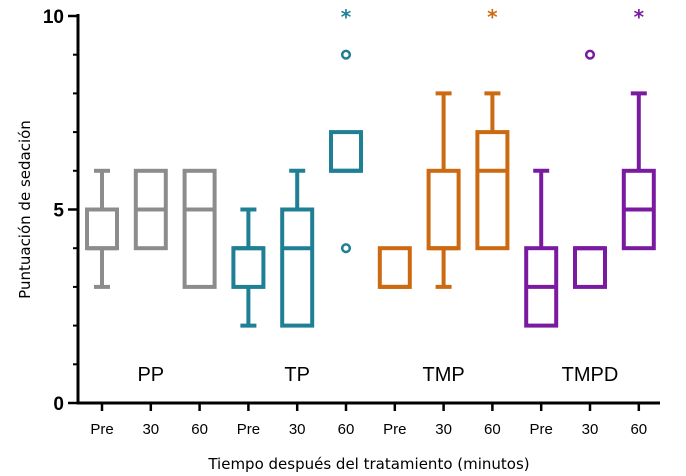  What do you see at coordinates (297, 375) in the screenshot?
I see `group-label-tp: TP` at bounding box center [297, 375].